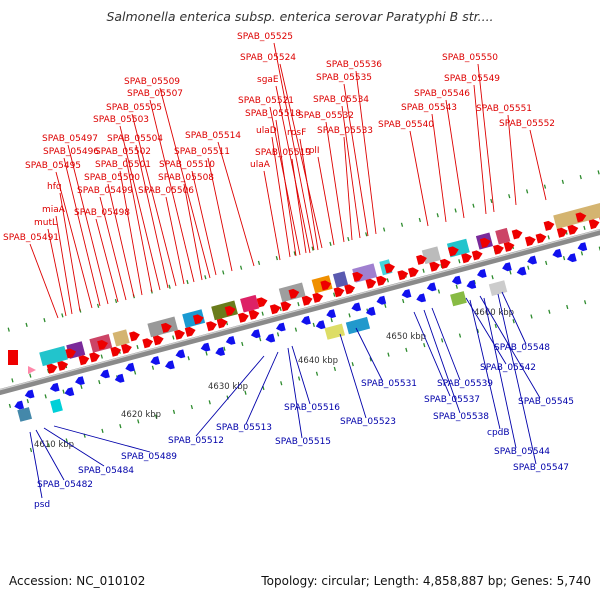 This screenshot has width=600, height=600. Describe the element at coordinates (260, 165) in the screenshot. I see `forward-gene-label: ulaA` at that location.